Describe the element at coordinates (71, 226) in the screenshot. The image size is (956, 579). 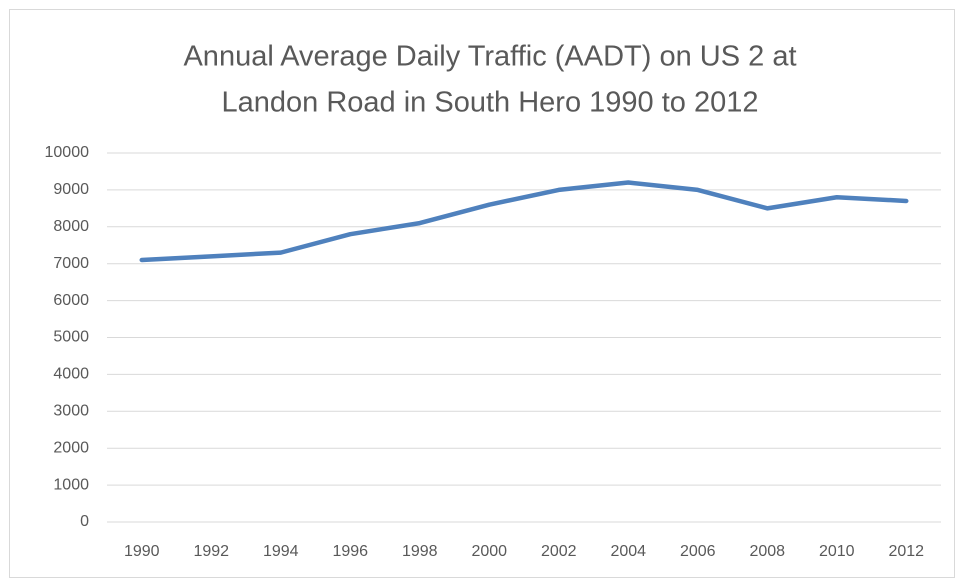
I see `y-tick-label: 8000` at that location.